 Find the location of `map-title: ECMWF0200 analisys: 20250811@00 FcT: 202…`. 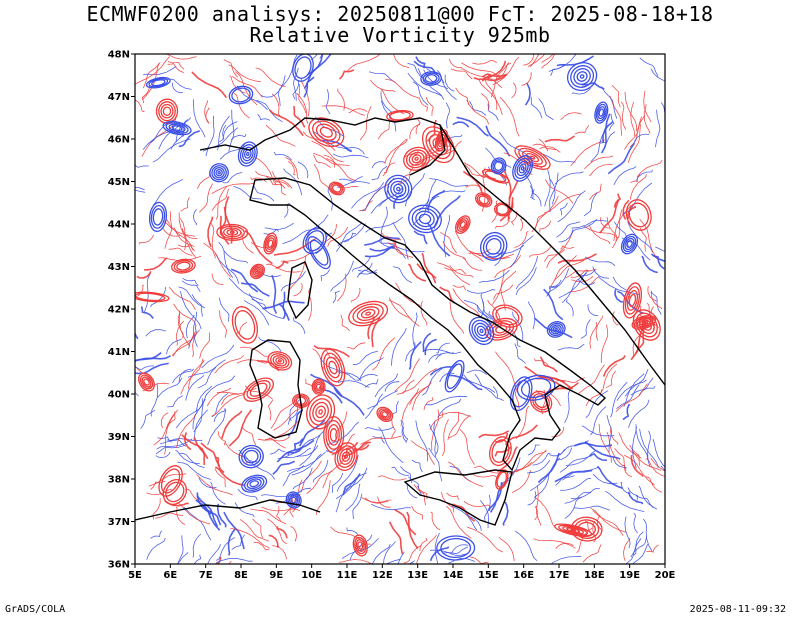

map-title: ECMWF0200 analisys: 20250811@00 FcT: 202… is located at coordinates (400, 14).